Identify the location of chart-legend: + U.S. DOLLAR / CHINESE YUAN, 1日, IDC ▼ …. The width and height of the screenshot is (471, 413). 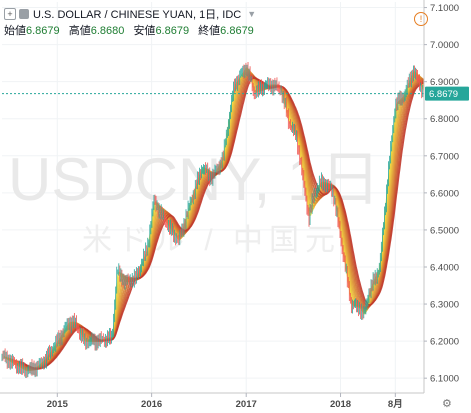
(132, 22).